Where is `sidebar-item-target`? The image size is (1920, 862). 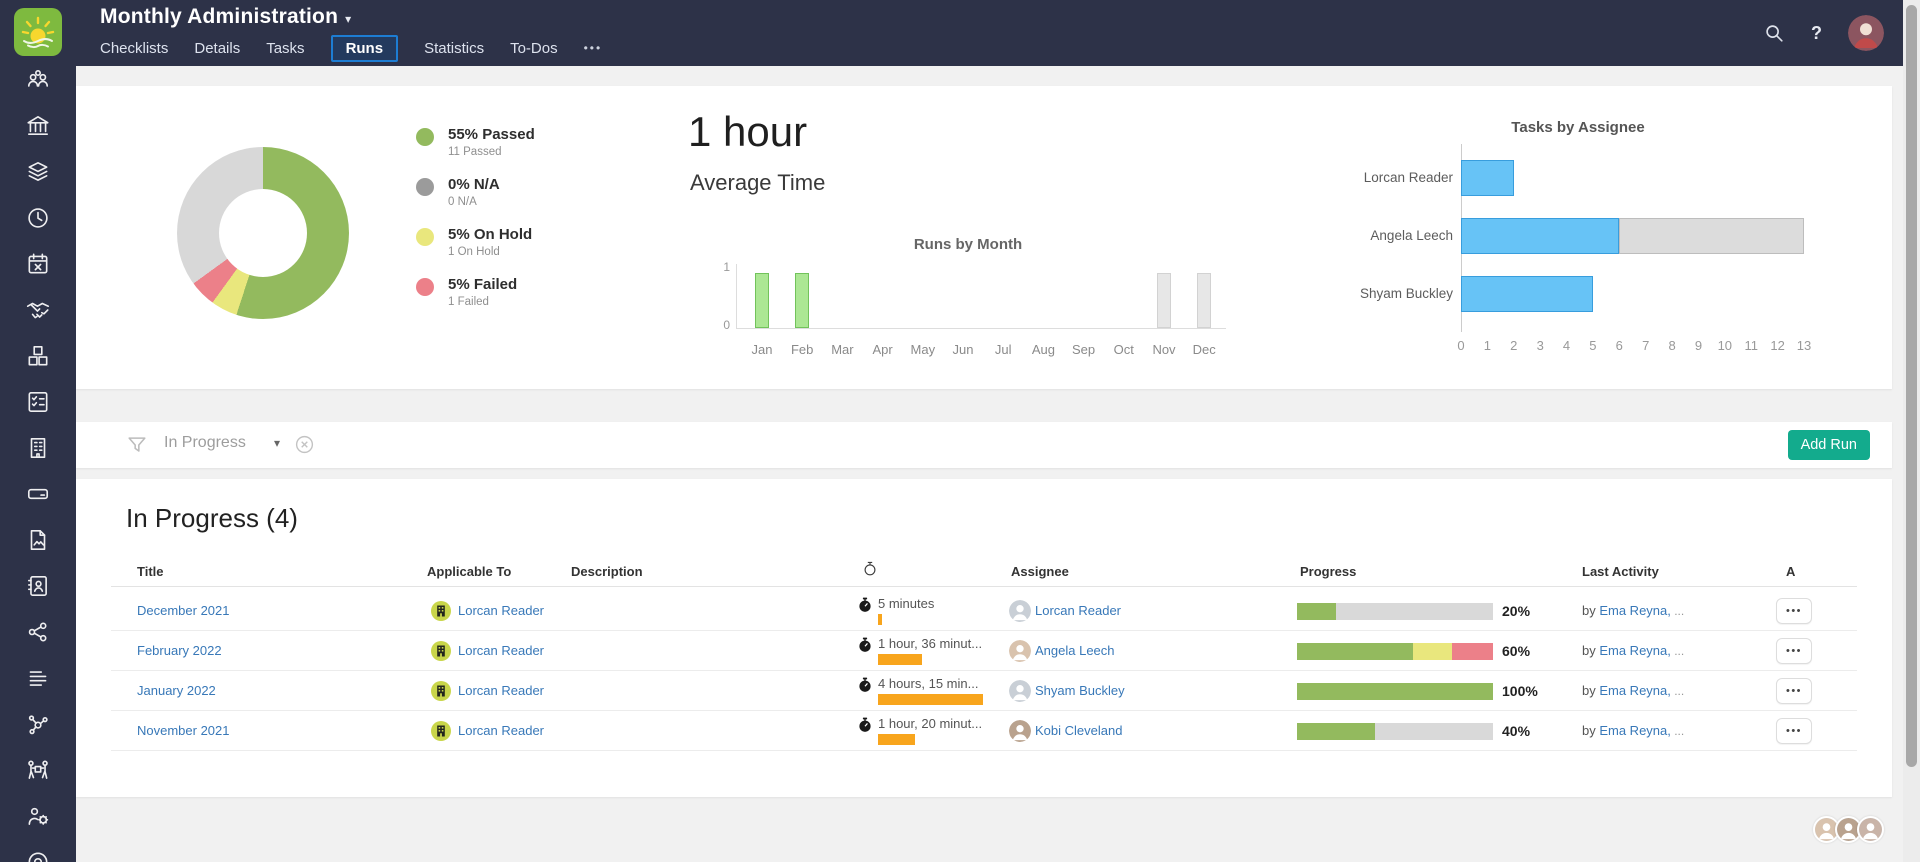 sidebar-item-target is located at coordinates (38, 855).